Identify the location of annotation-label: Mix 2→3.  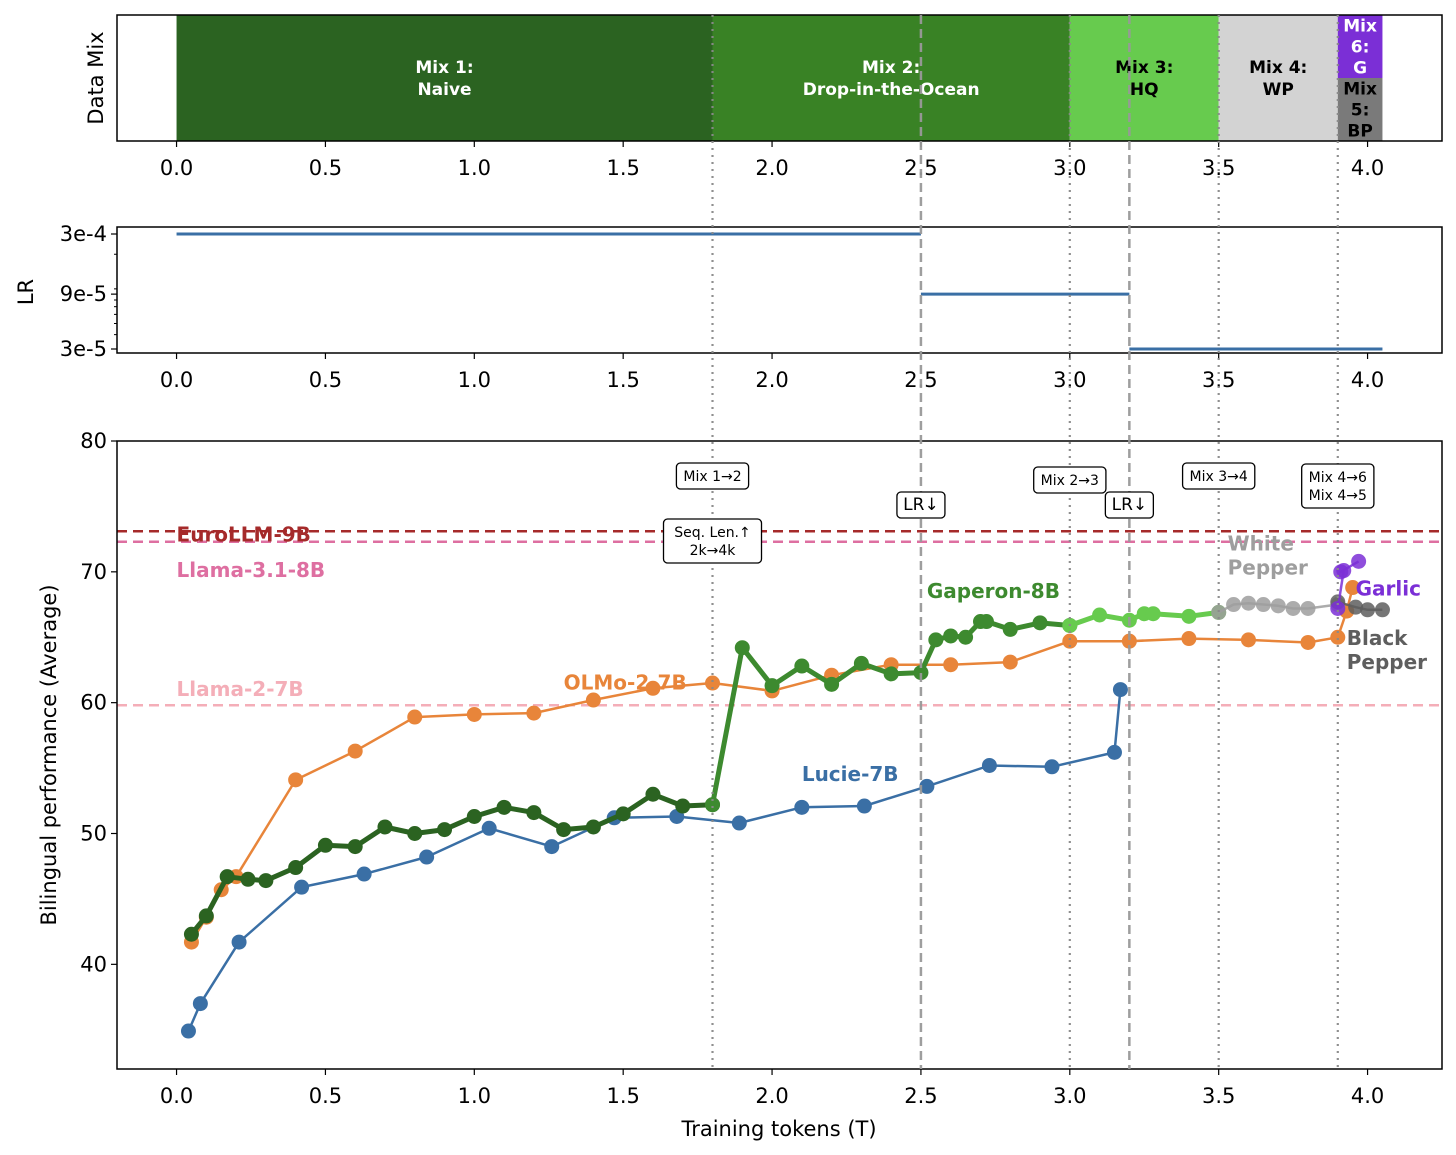
(1070, 481).